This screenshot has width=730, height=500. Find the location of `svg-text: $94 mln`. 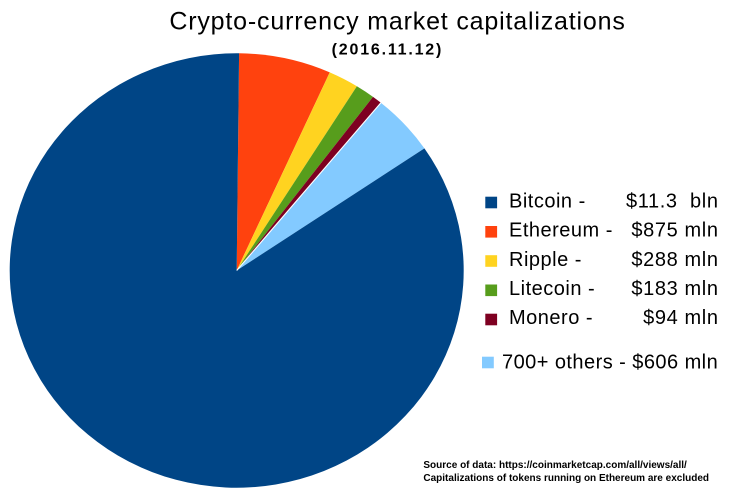

svg-text: $94 mln is located at coordinates (681, 318).